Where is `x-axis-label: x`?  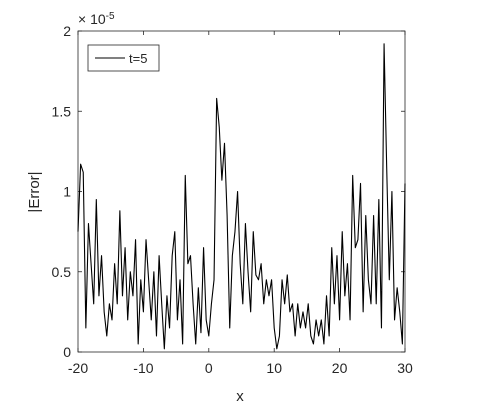
x-axis-label: x is located at coordinates (240, 396).